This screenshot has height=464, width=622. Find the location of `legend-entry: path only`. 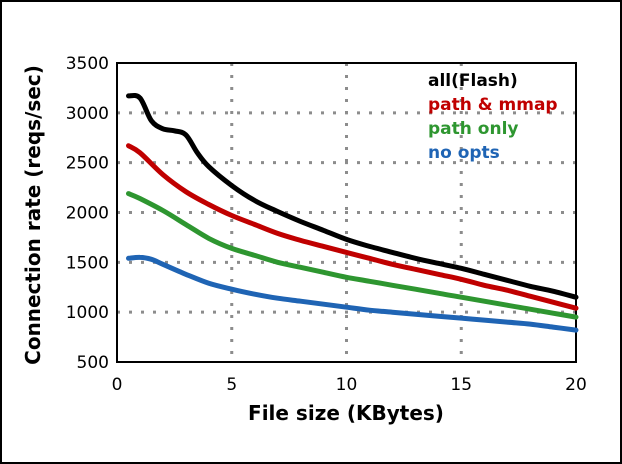

legend-entry: path only is located at coordinates (473, 129).